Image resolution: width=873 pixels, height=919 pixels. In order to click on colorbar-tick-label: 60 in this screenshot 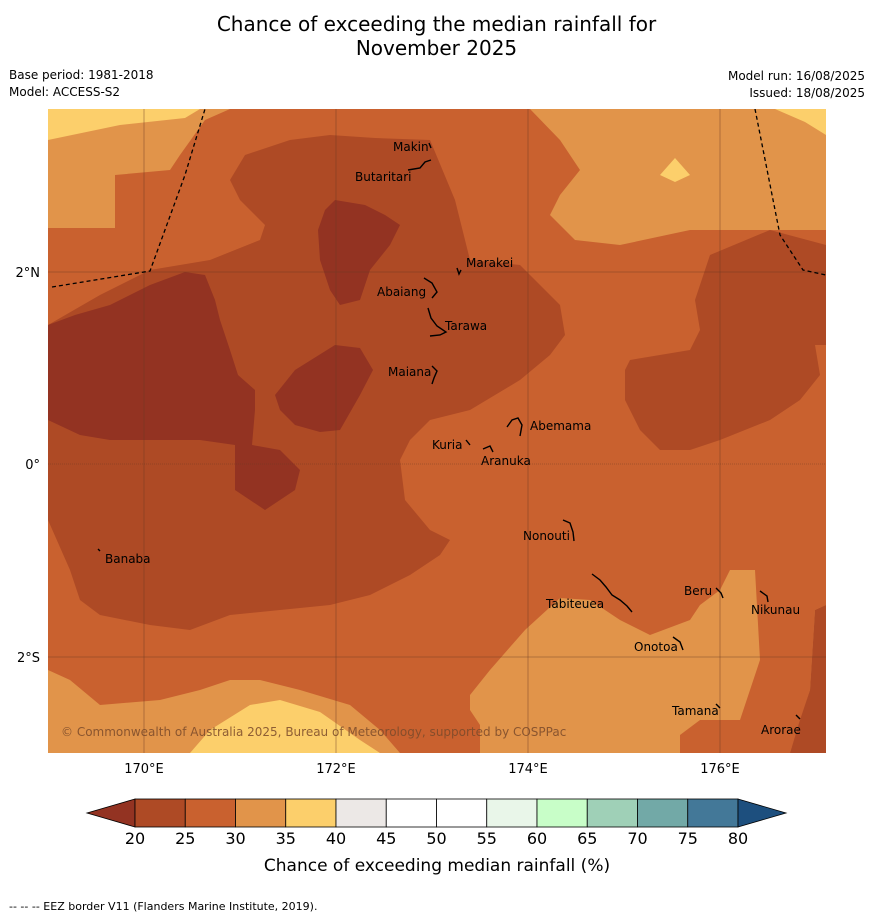, I will do `click(537, 838)`.